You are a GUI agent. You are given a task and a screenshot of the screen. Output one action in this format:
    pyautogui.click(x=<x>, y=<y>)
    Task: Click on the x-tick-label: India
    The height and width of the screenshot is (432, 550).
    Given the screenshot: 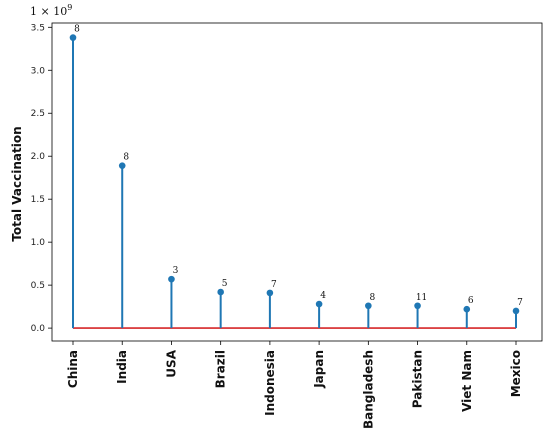 What is the action you would take?
    pyautogui.click(x=122, y=367)
    